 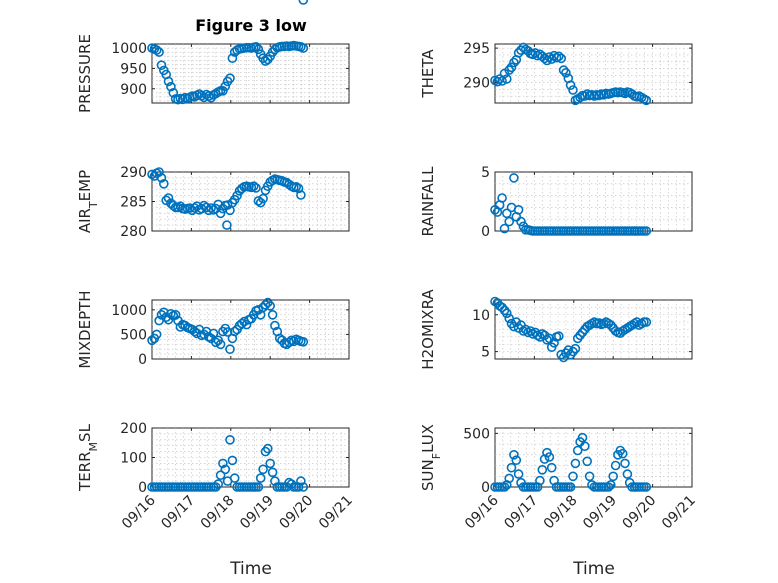 I want to click on y-axis-label: THETA, so click(x=428, y=74).